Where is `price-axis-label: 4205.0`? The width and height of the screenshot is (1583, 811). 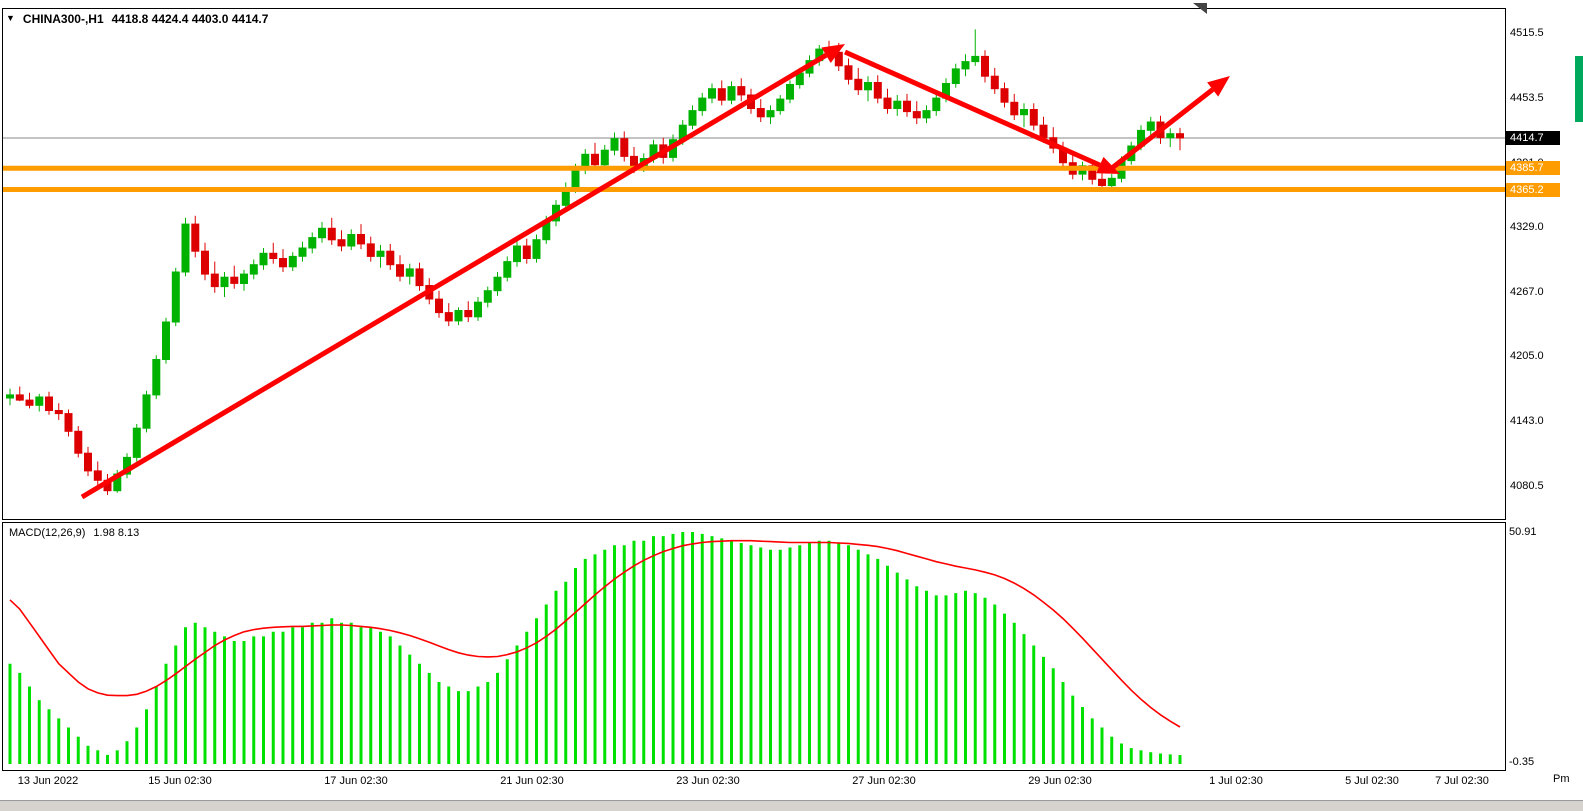
price-axis-label: 4205.0 is located at coordinates (1527, 356).